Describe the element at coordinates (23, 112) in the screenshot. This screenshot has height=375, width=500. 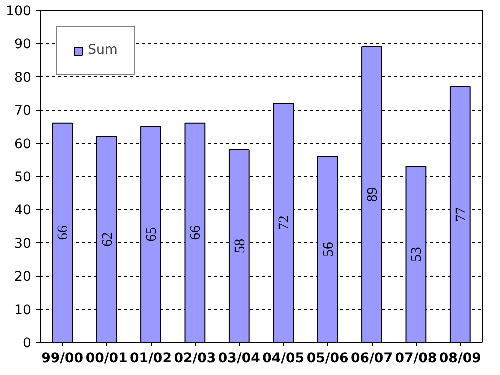
I see `y-tick-label: 70` at that location.